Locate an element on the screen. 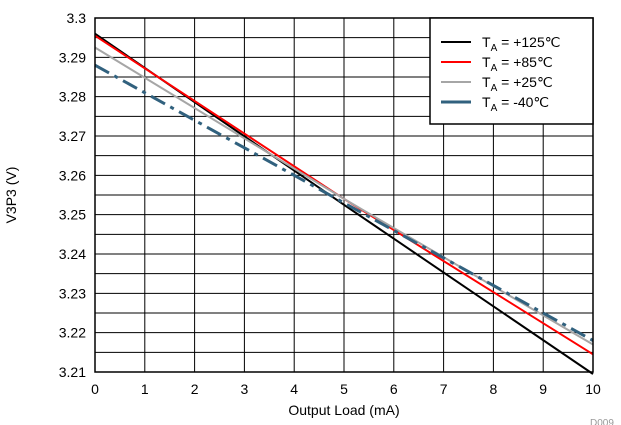 The image size is (621, 425). x-tick-label: 1 is located at coordinates (145, 389).